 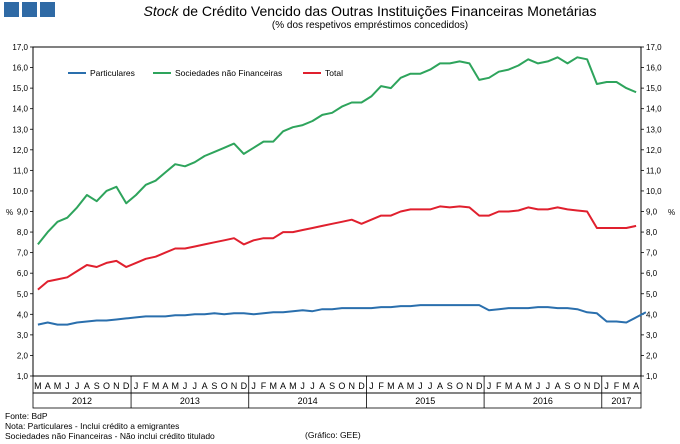 What do you see at coordinates (20, 129) in the screenshot?
I see `y-tick-label-left: 13,0` at bounding box center [20, 129].